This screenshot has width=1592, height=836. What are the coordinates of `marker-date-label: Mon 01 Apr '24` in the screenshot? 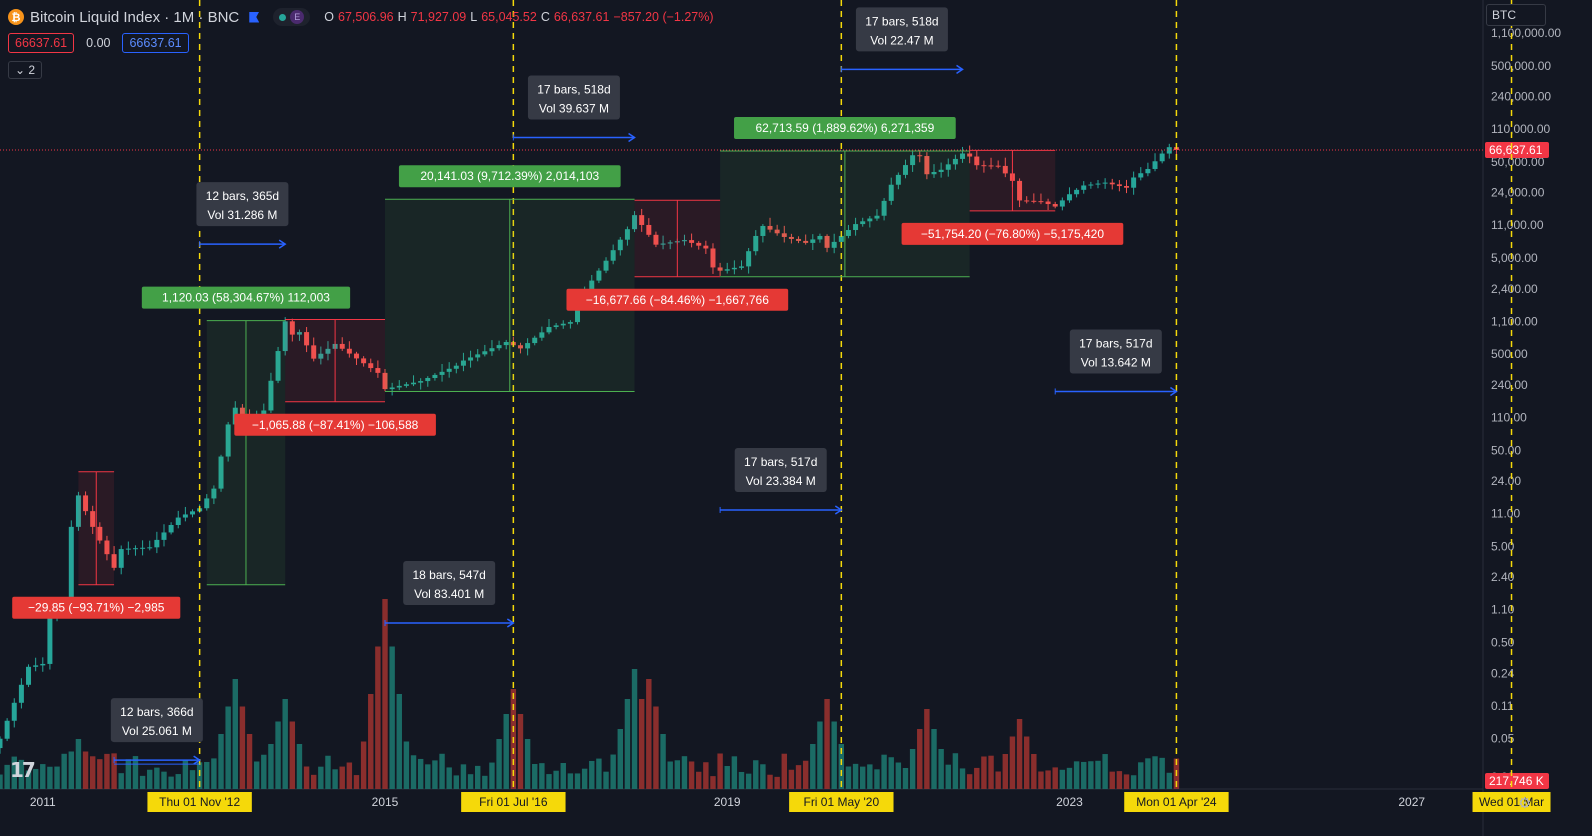 It's located at (1176, 802).